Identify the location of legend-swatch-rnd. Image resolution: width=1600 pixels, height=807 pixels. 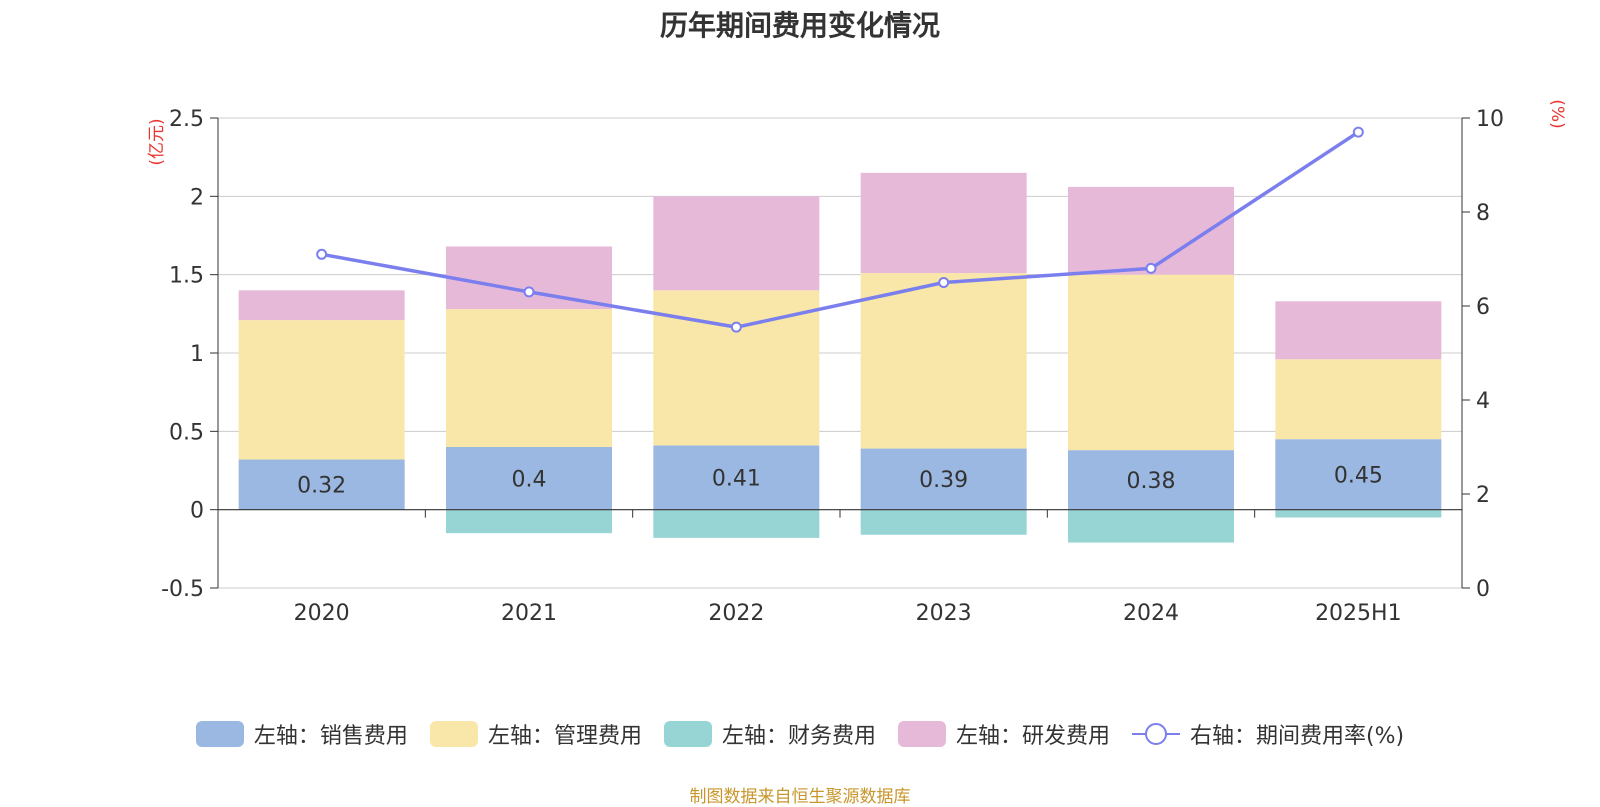
(921, 734).